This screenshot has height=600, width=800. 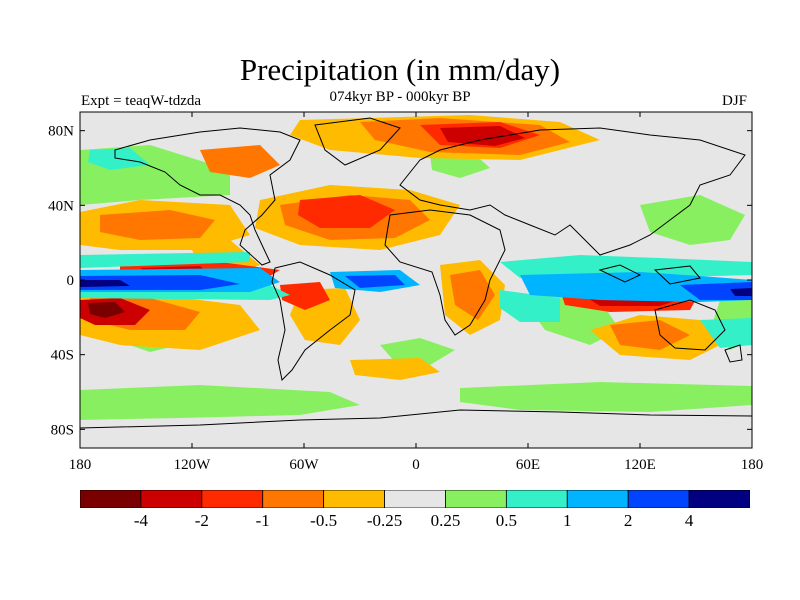 I want to click on y-tick-label: 80S, so click(x=62, y=430).